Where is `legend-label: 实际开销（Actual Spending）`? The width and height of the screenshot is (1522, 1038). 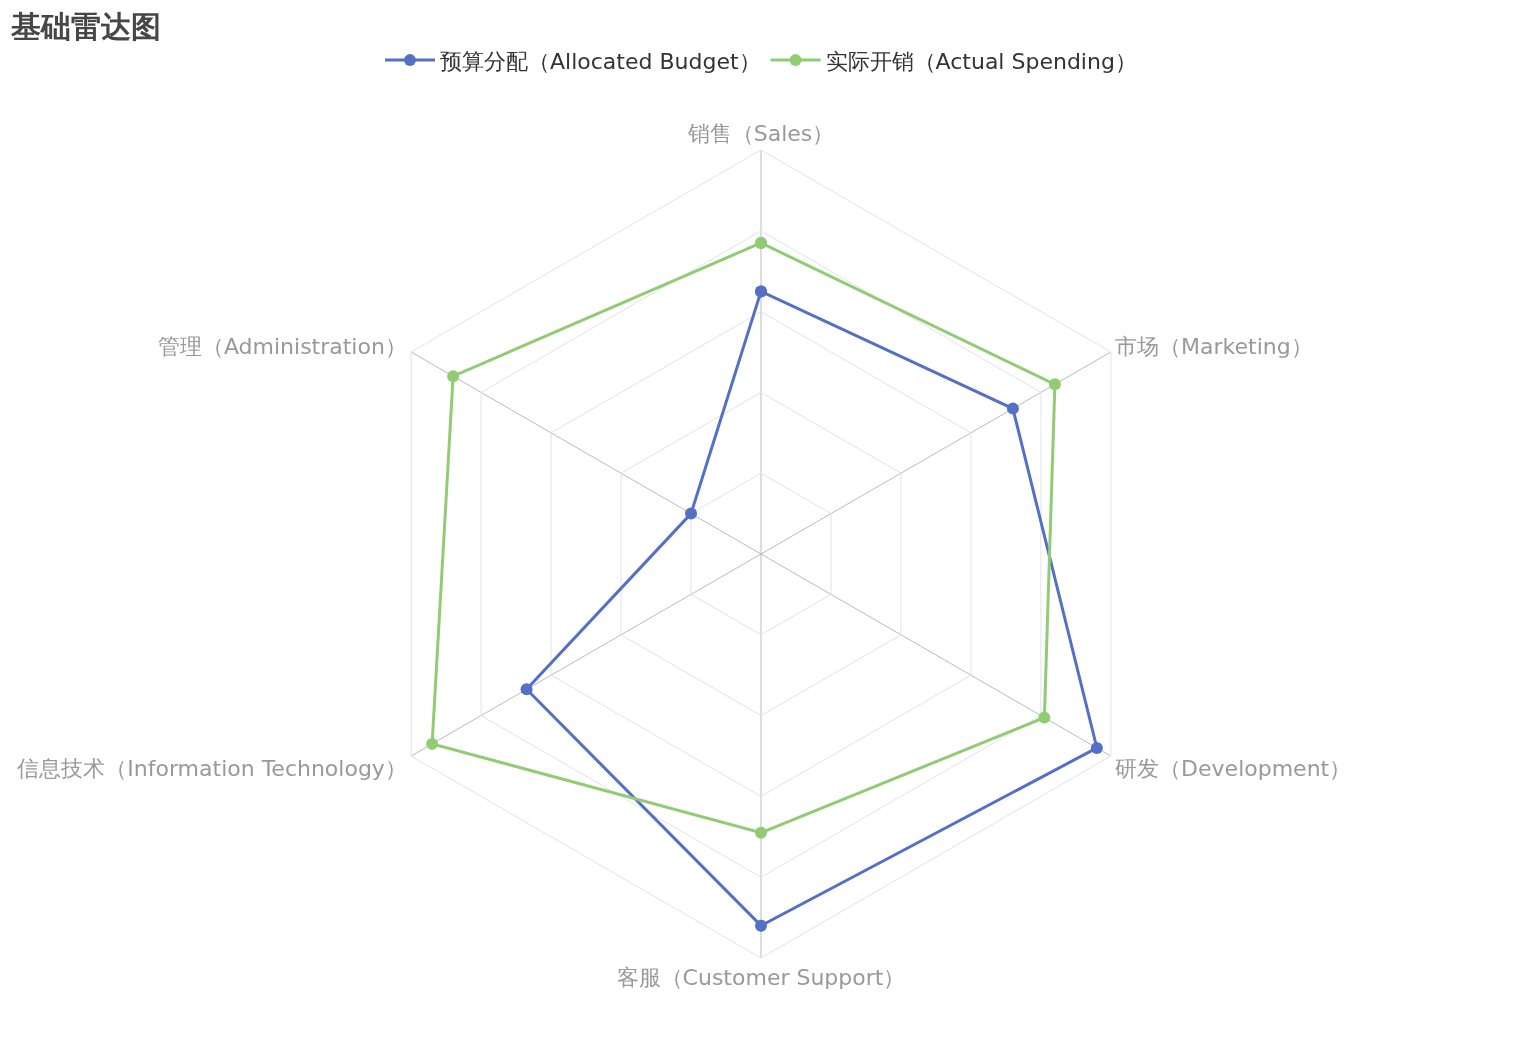 legend-label: 实际开销（Actual Spending） is located at coordinates (981, 61).